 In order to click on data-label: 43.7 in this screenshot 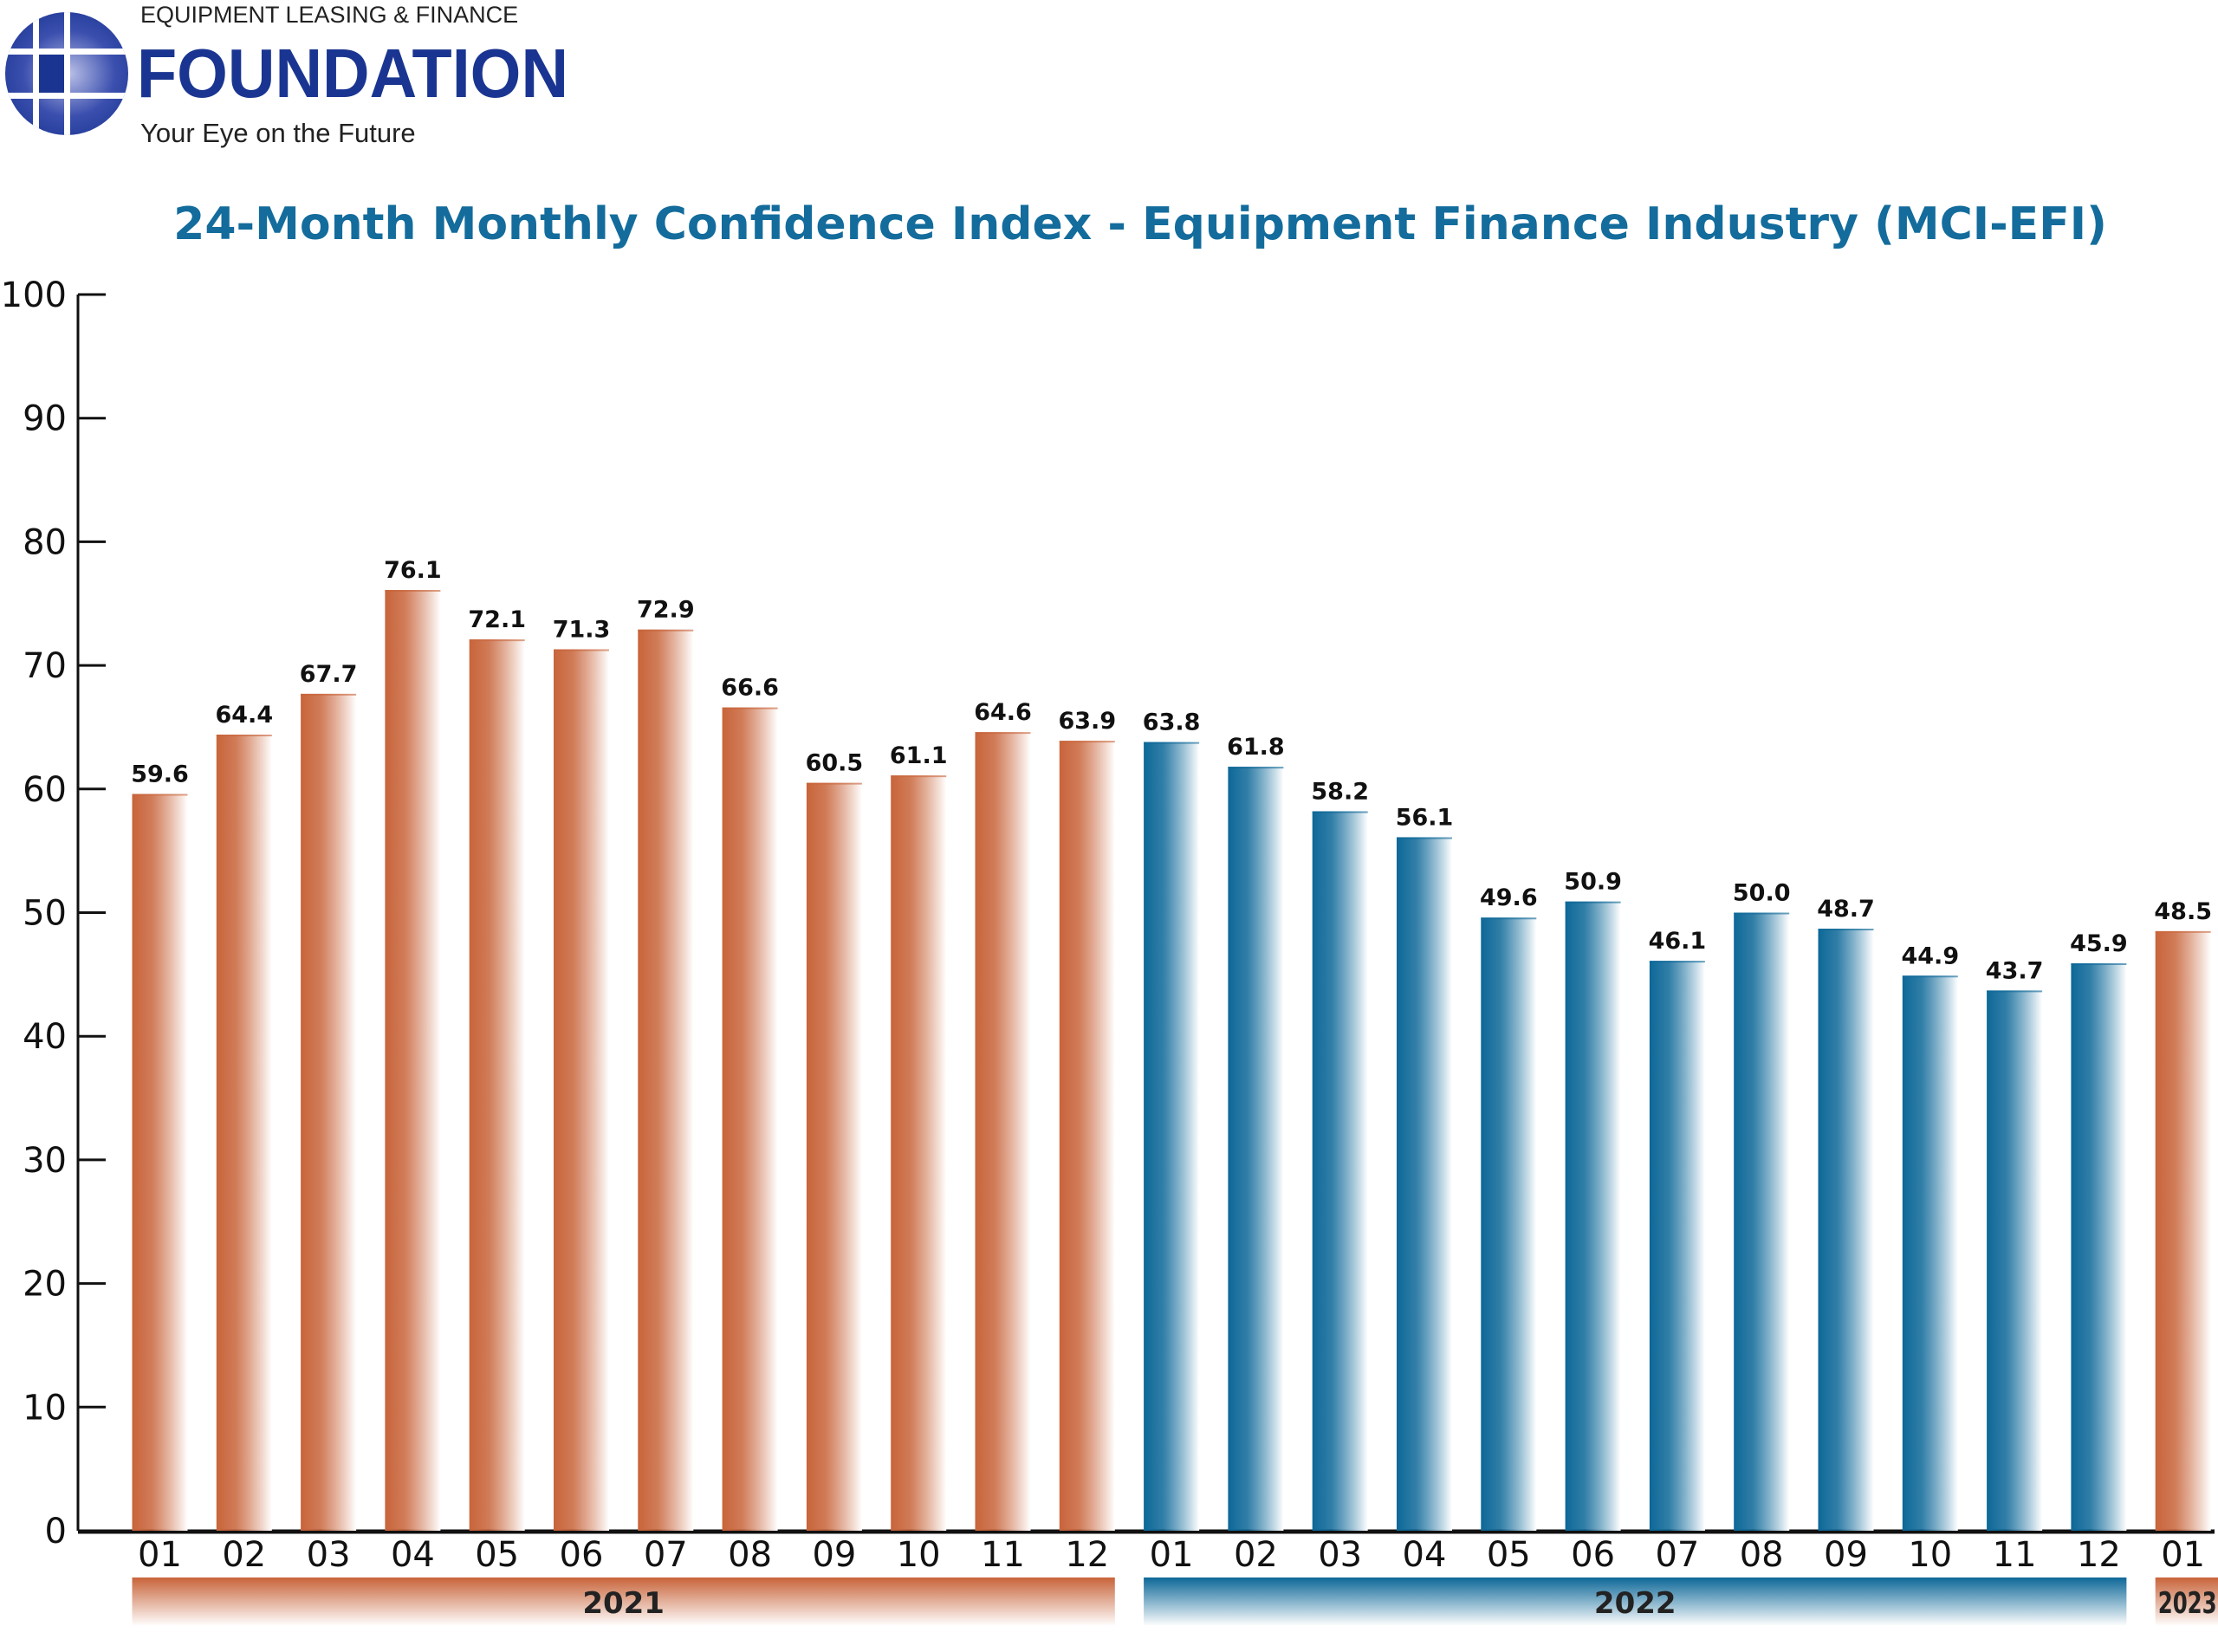, I will do `click(2015, 970)`.